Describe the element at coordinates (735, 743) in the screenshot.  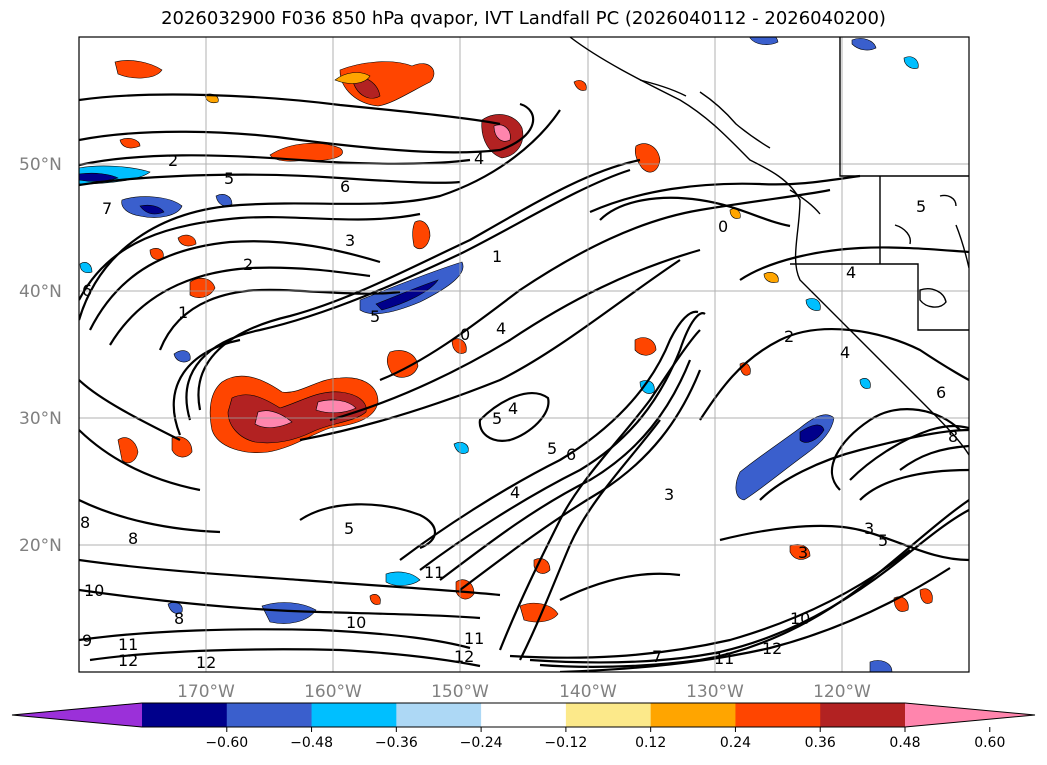
I see `colorbar-tick-label: 0.24` at that location.